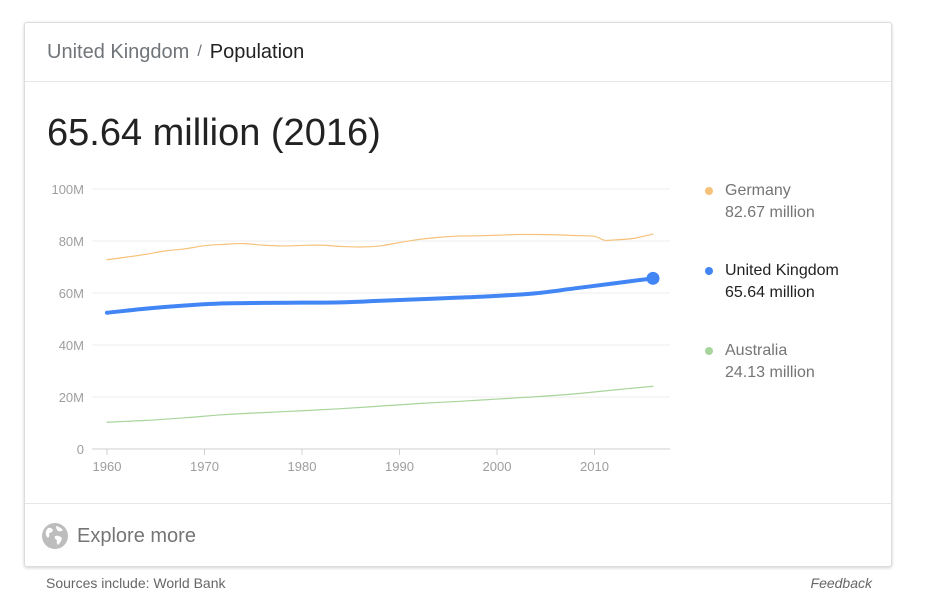 This screenshot has height=611, width=925. Describe the element at coordinates (758, 190) in the screenshot. I see `legend-name: Germany` at that location.